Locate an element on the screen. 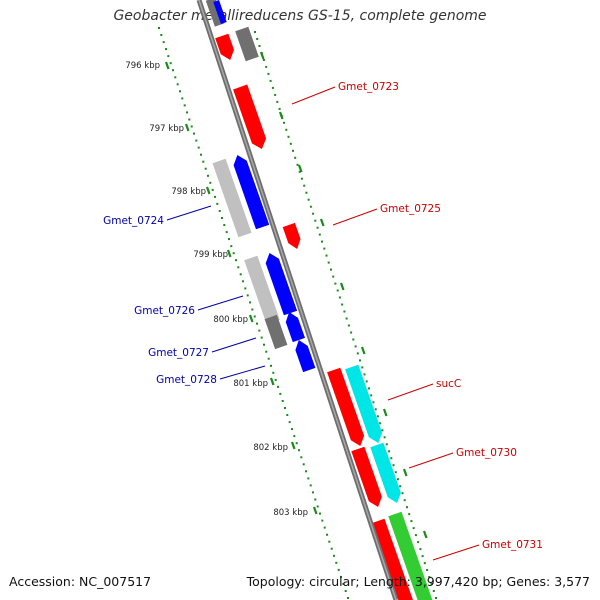 The width and height of the screenshot is (600, 600). gc-skew-block is located at coordinates (276, 332).